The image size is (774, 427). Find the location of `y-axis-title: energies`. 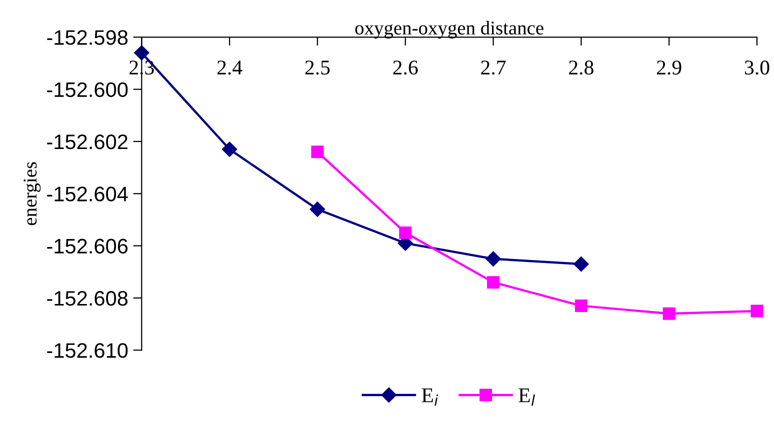

y-axis-title: energies is located at coordinates (32, 194).